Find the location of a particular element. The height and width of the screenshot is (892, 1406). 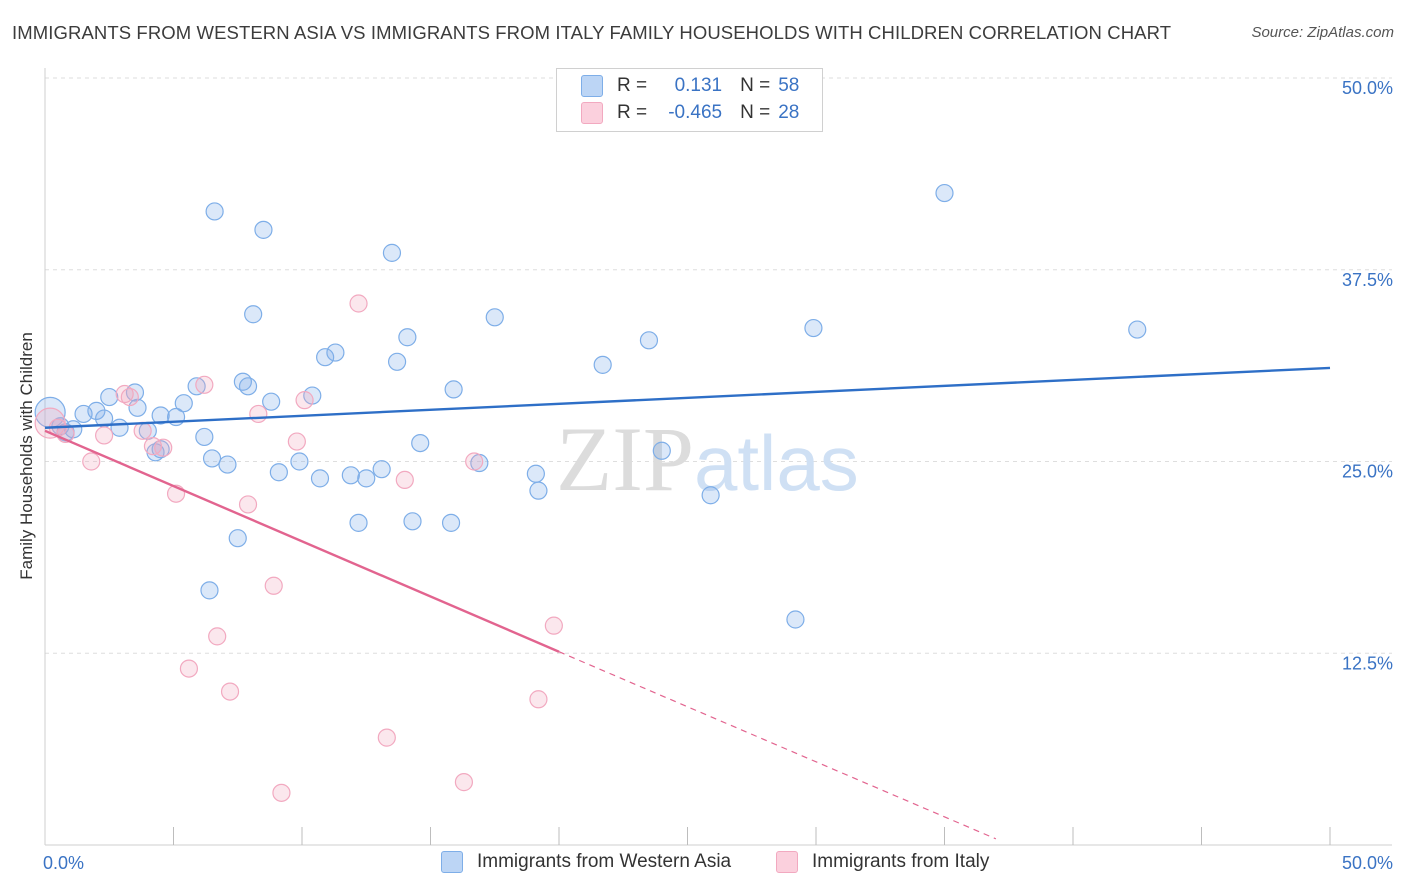

trend-line-western-asia is located at coordinates (687, 397).